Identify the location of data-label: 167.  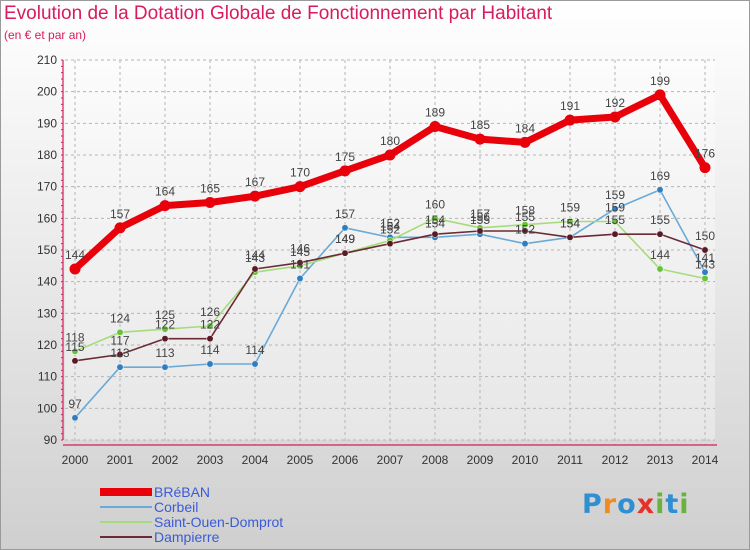
(255, 182).